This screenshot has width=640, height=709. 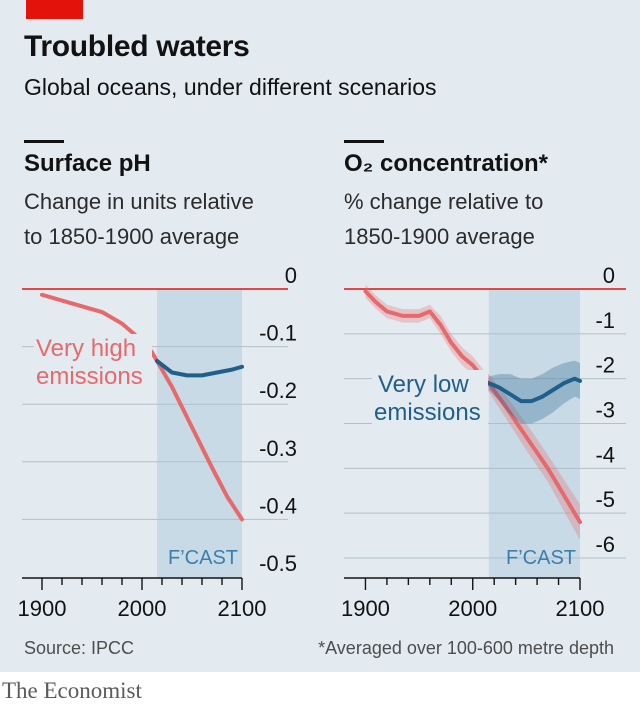 I want to click on y-tick-label-o2: 0, so click(x=609, y=275).